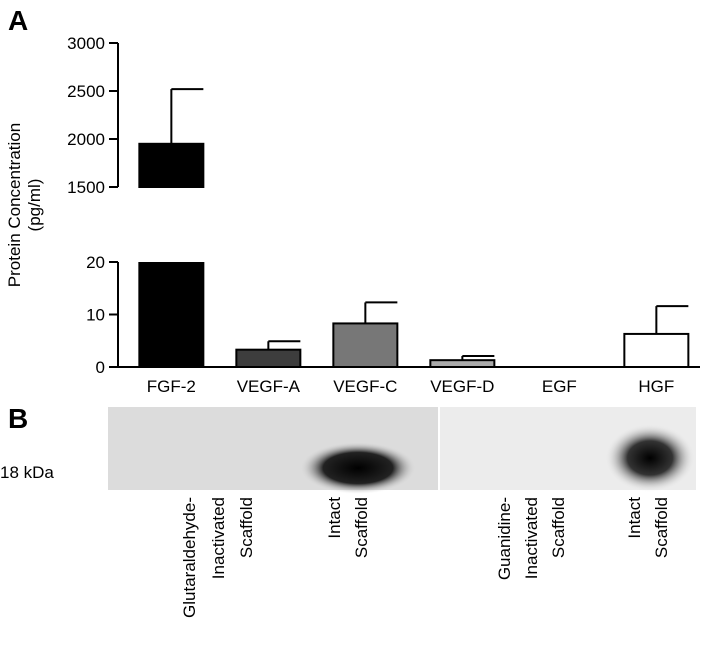  I want to click on y-axis-label: Protein Concentration, so click(14, 205).